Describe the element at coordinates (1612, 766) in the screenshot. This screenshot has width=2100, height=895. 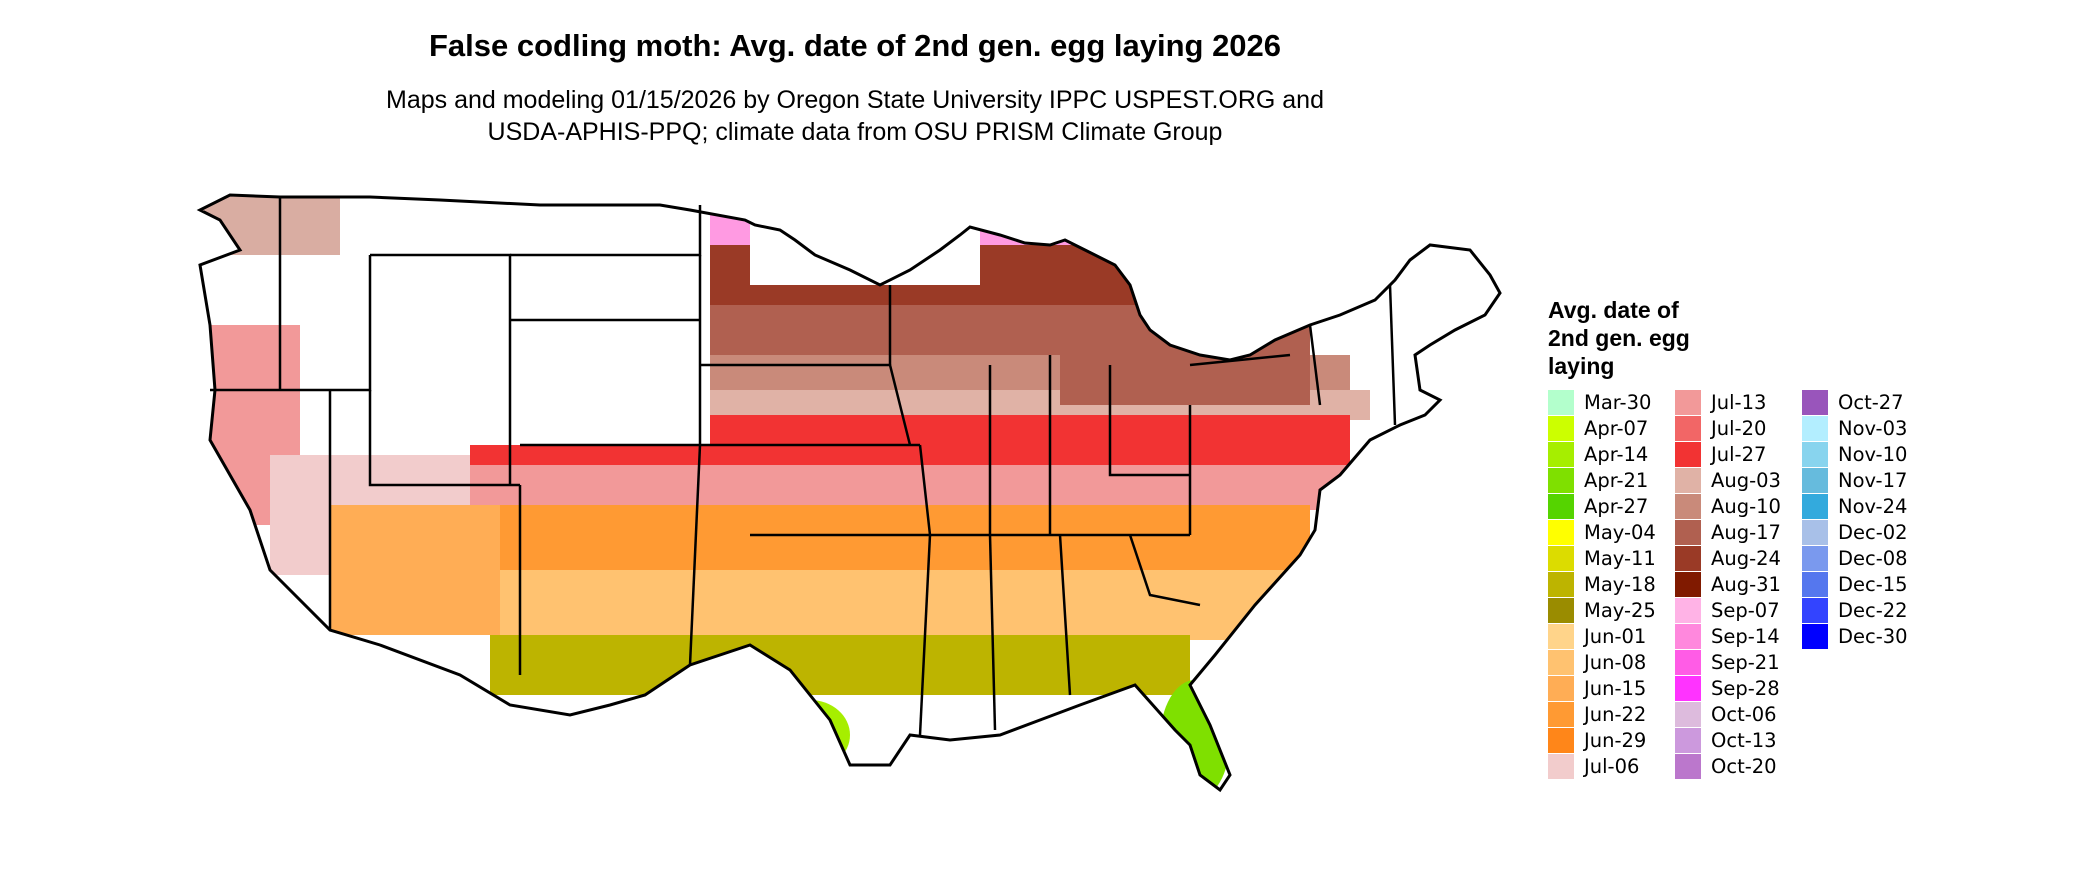
I see `legend-label: Jul-06` at that location.